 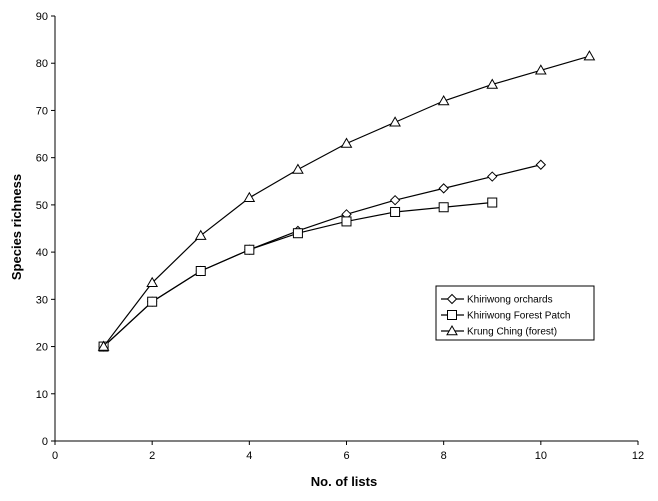 What do you see at coordinates (346, 456) in the screenshot?
I see `x-tick-label: 6` at bounding box center [346, 456].